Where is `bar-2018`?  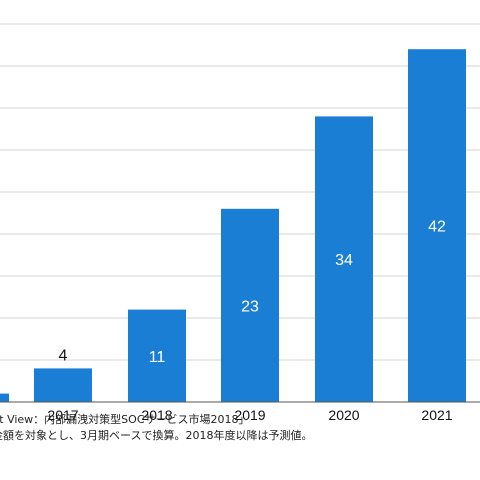
bar-2018 is located at coordinates (157, 355).